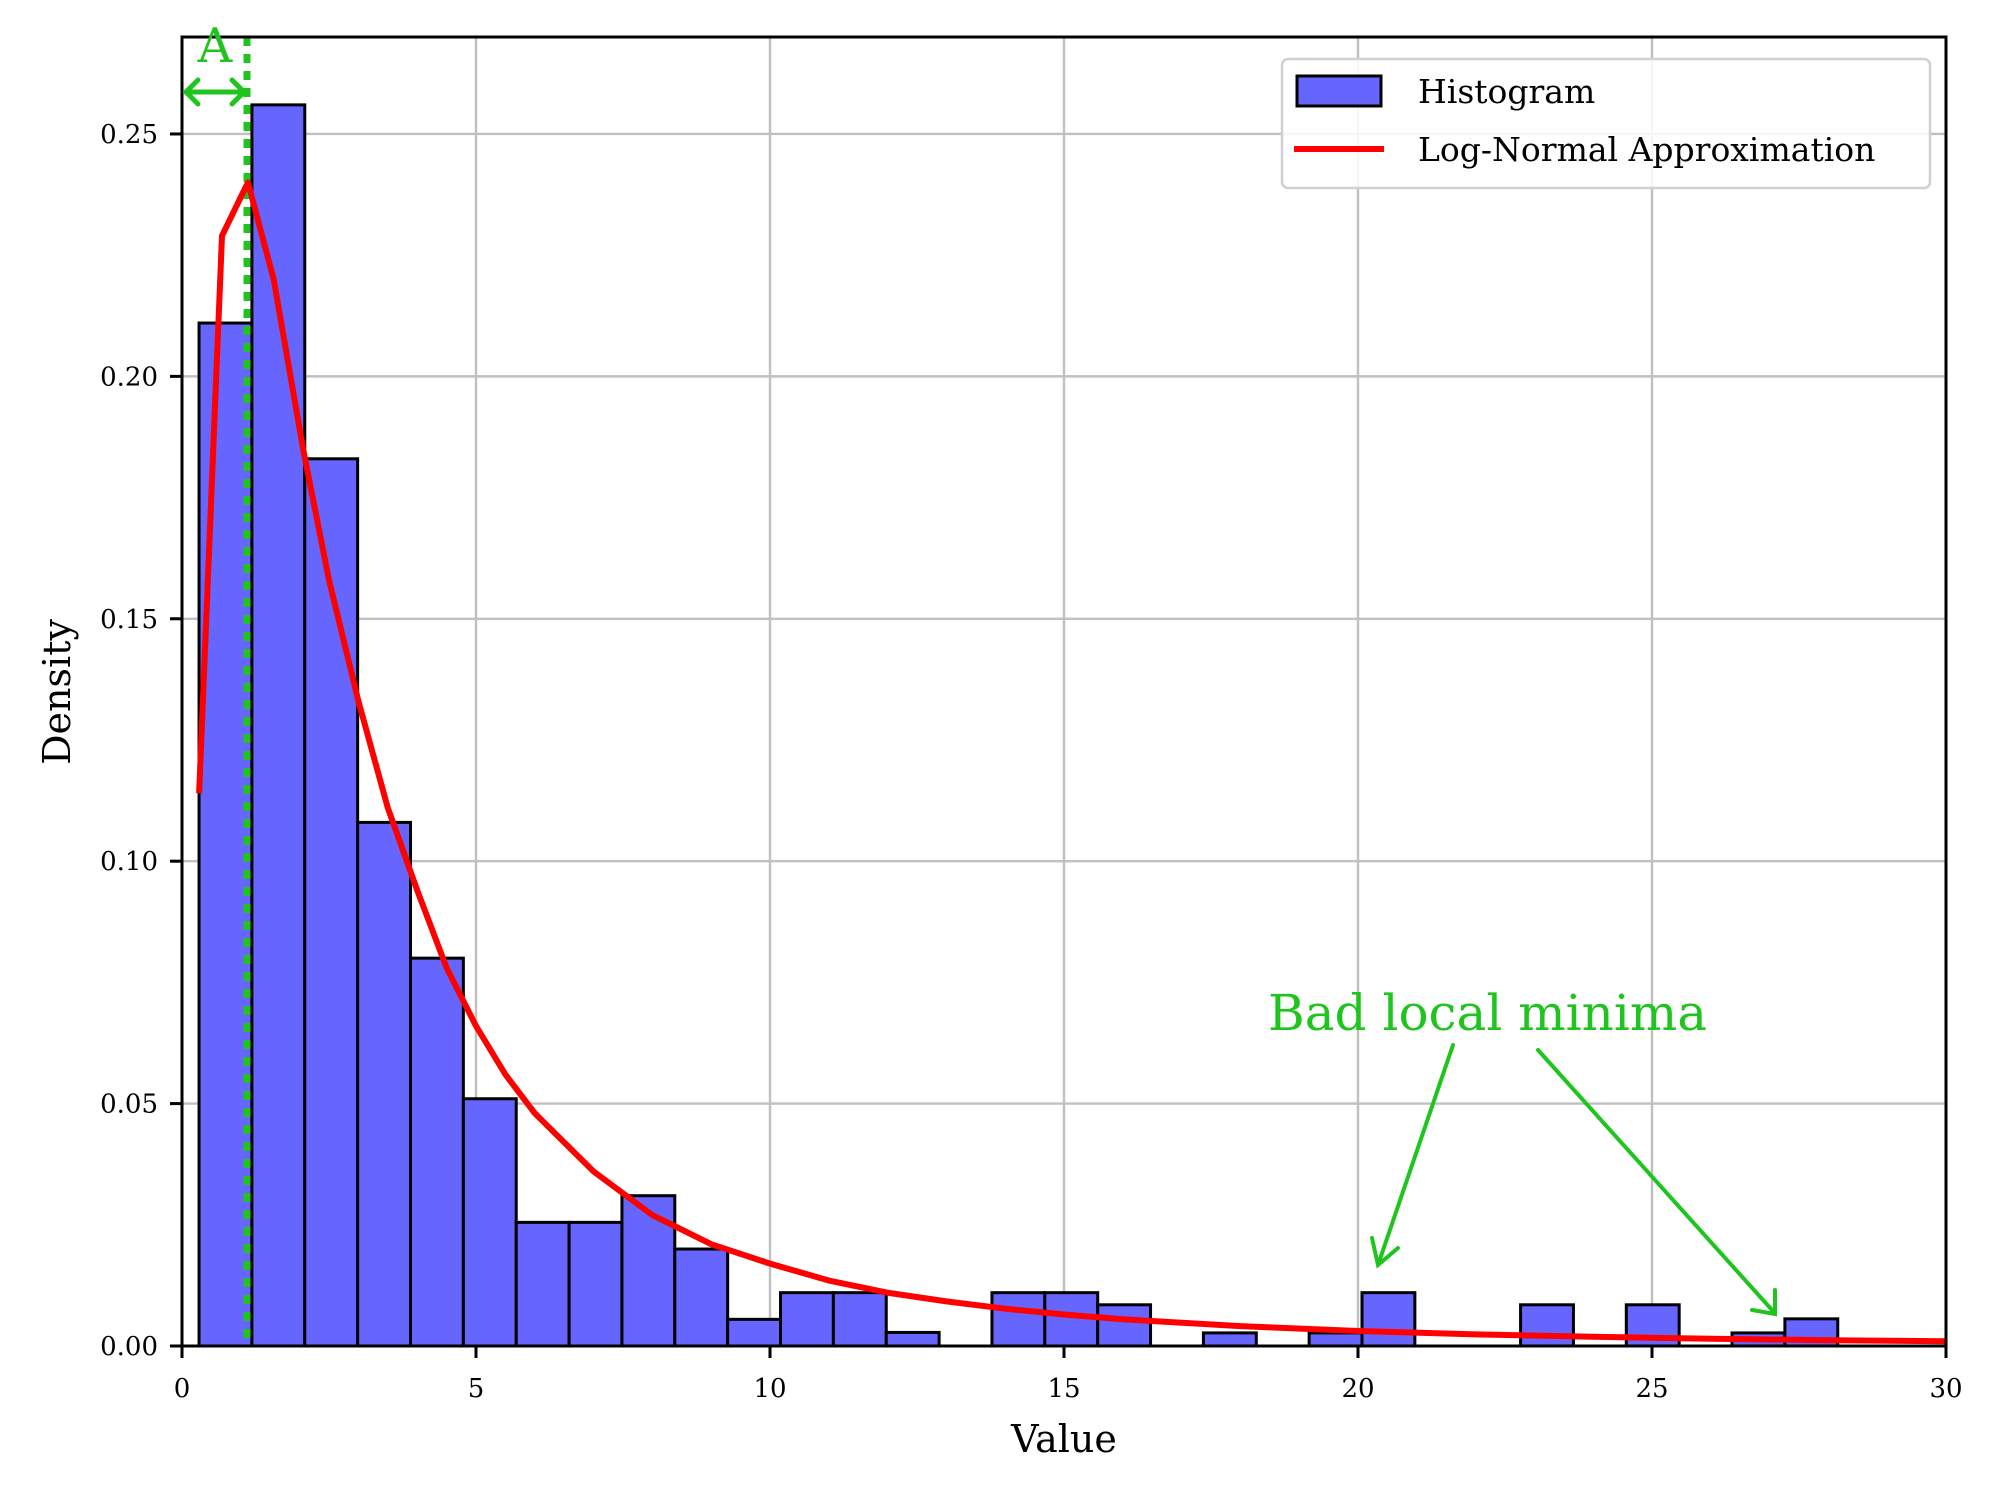  I want to click on x-tick-label: 15, so click(1063, 1389).